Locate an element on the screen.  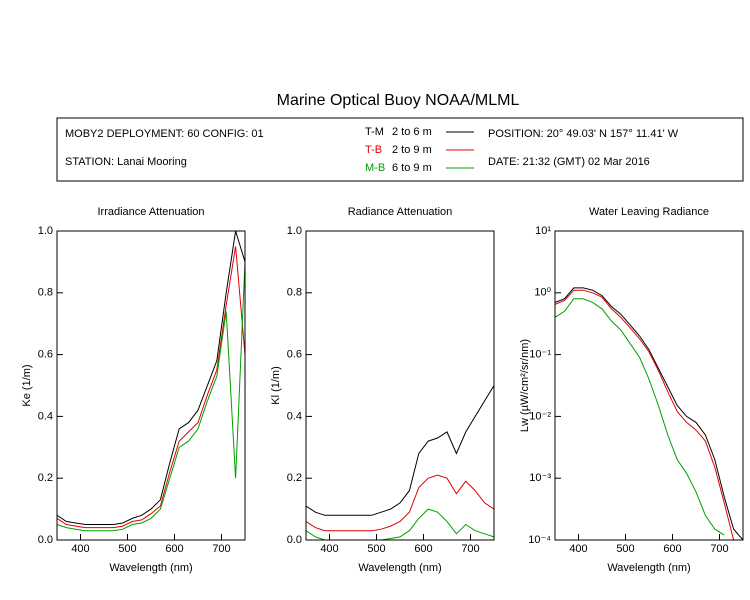
chart-title: Irradiance Attenuation is located at coordinates (150, 212).